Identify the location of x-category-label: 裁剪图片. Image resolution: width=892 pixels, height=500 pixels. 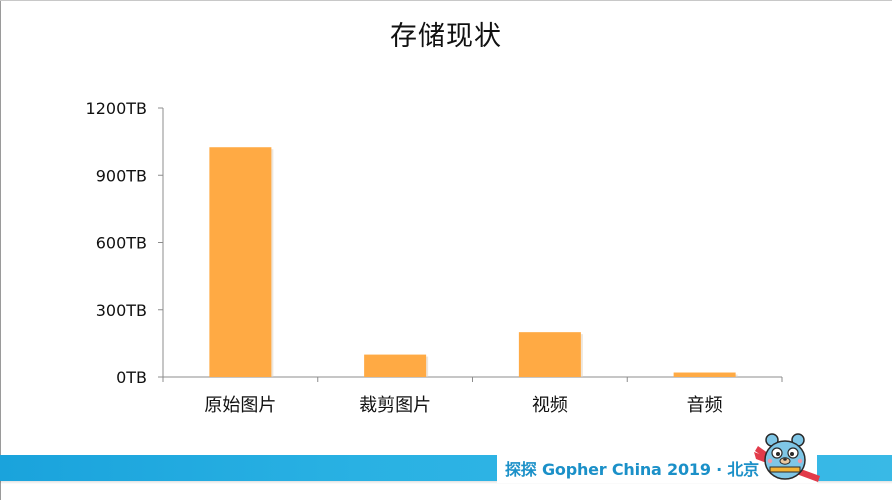
(395, 405).